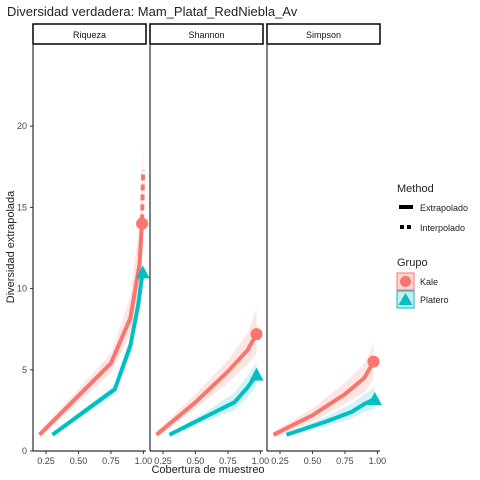 This screenshot has width=480, height=480. What do you see at coordinates (434, 300) in the screenshot?
I see `legend-platero-label: Platero` at bounding box center [434, 300].